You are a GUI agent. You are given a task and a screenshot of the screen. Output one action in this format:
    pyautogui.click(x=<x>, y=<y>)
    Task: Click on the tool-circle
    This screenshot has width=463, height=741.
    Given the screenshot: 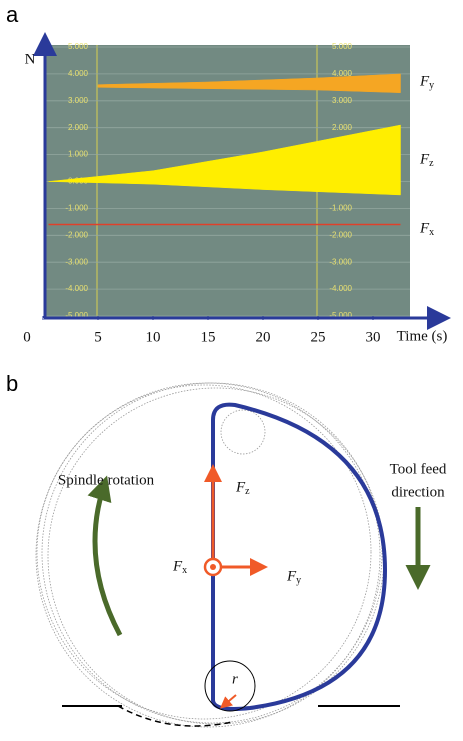 What is the action you would take?
    pyautogui.click(x=230, y=686)
    